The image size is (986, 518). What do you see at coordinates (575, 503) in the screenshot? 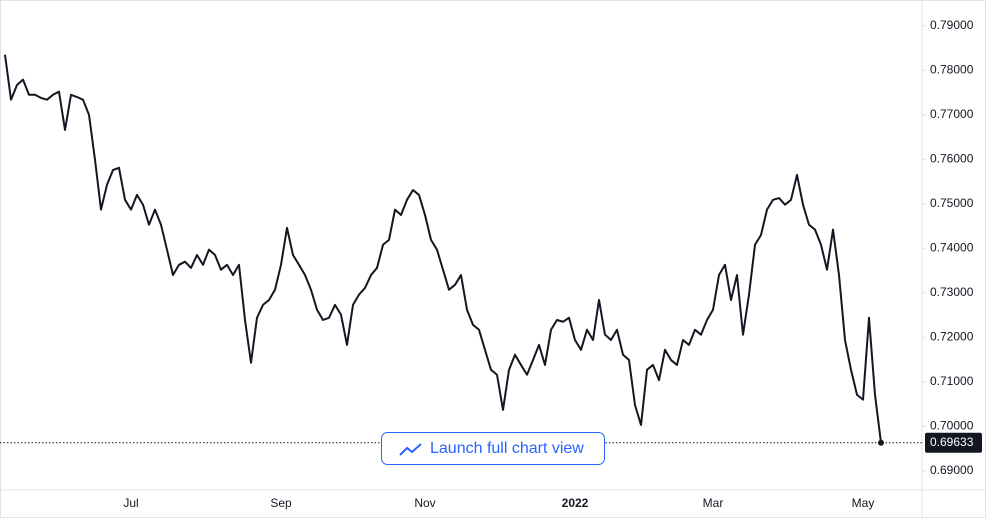
I see `x-tick-label: 2022` at bounding box center [575, 503].